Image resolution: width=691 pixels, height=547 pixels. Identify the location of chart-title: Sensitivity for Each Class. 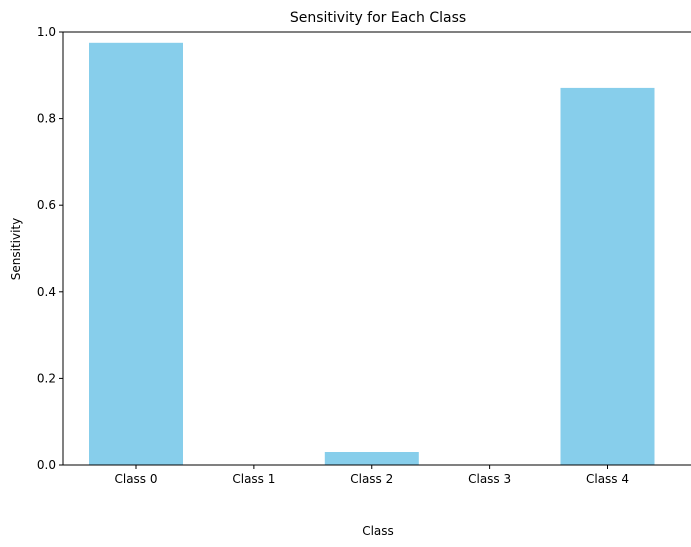
(378, 18).